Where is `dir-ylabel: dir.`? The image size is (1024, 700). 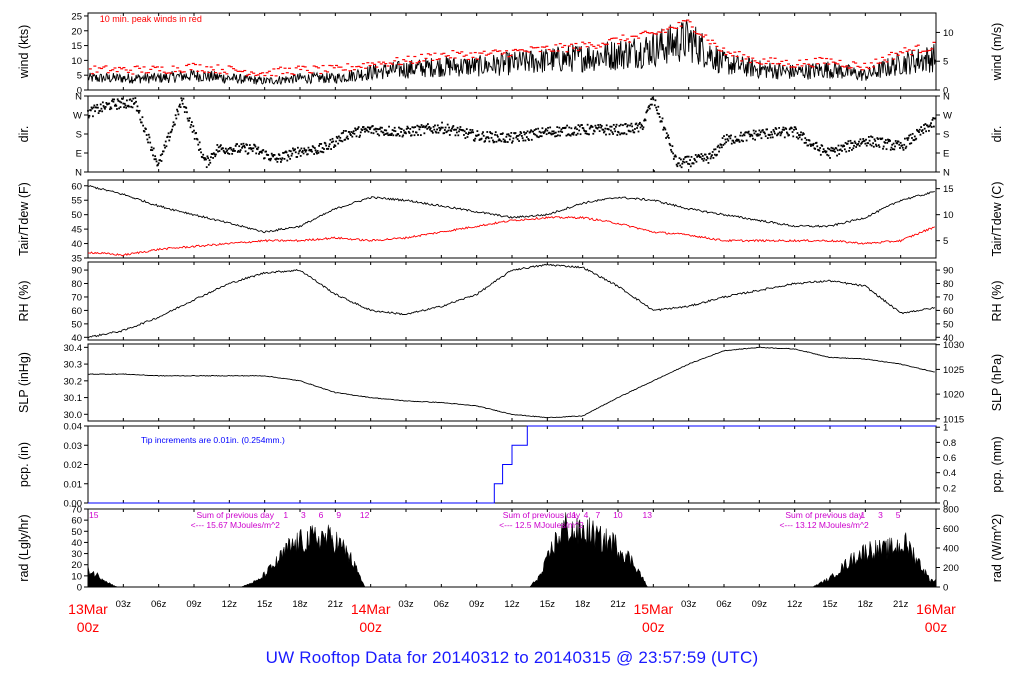 dir-ylabel: dir. is located at coordinates (24, 134).